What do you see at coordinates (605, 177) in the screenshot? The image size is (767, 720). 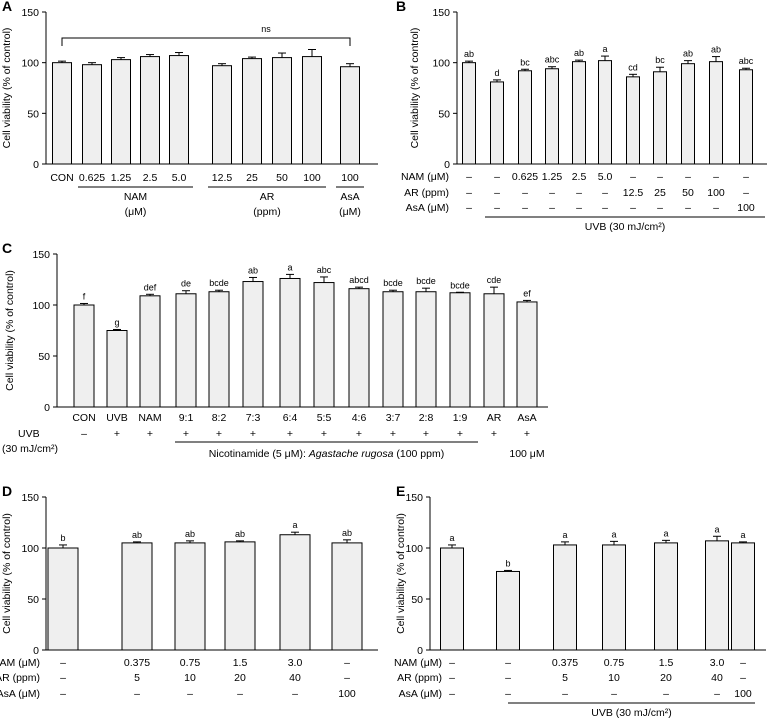 I see `condition-cell: 5.0` at bounding box center [605, 177].